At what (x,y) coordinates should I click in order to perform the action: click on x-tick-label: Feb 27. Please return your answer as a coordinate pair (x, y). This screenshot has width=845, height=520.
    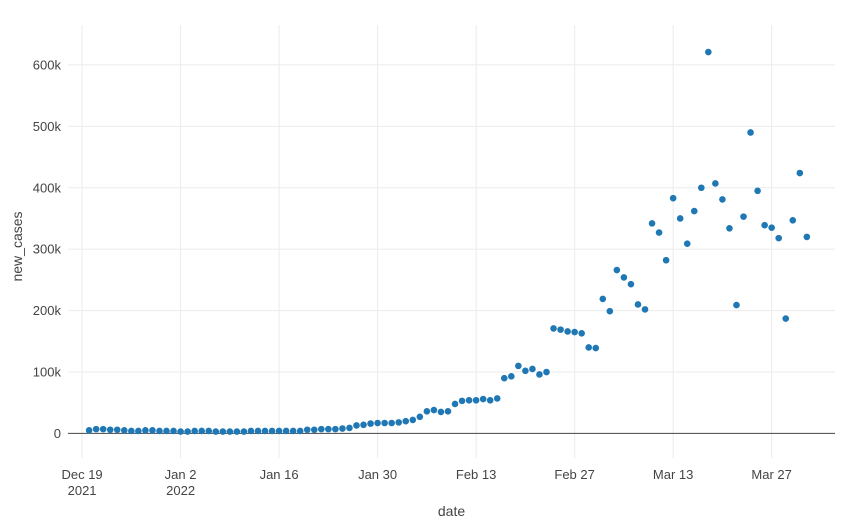
    Looking at the image, I should click on (574, 474).